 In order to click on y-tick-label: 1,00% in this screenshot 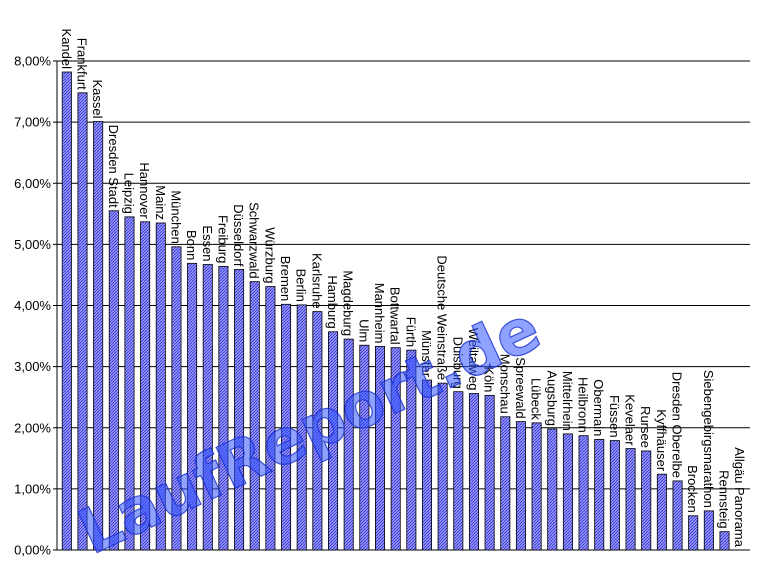, I will do `click(32, 488)`.